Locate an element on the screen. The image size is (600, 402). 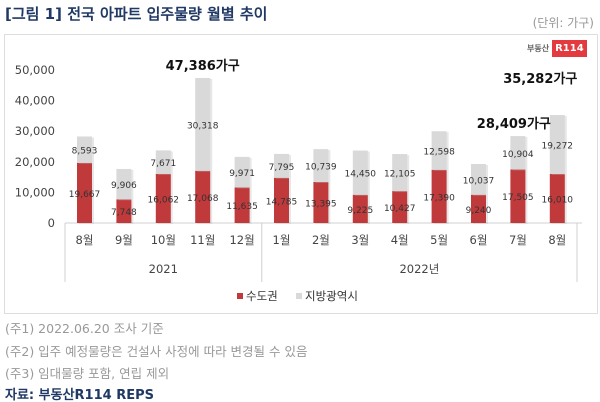
note-3: (주3) 임대물량 포함, 연립 제외 is located at coordinates (87, 373).